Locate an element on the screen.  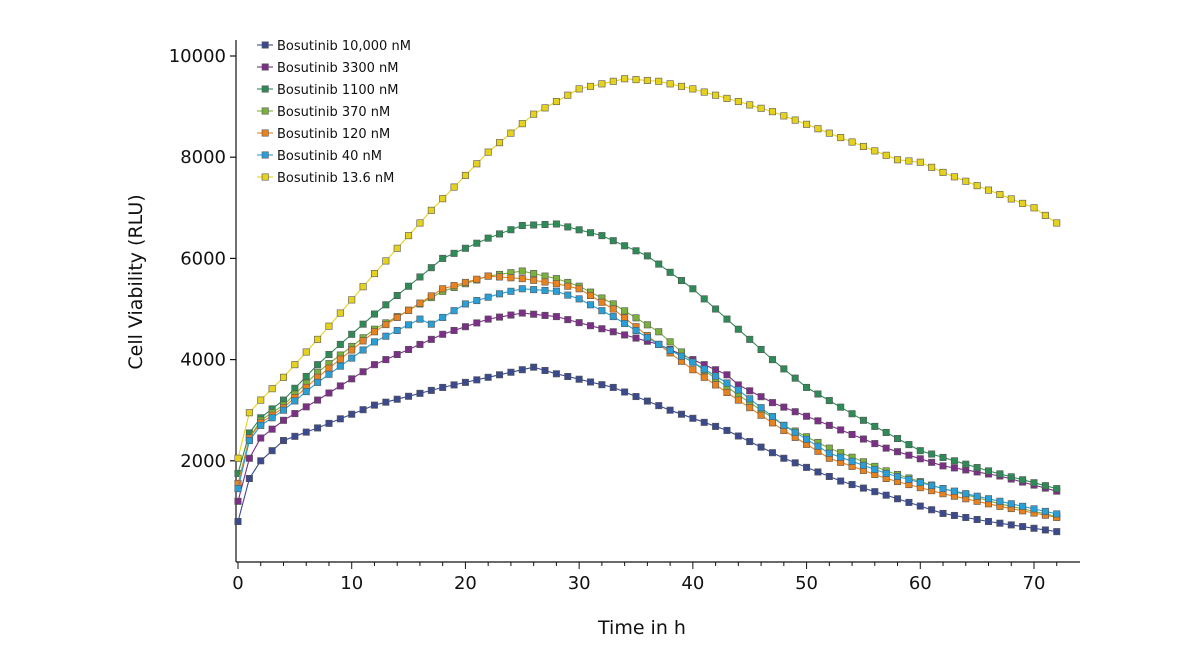
legend-label: Bosutinib 120 nM is located at coordinates (333, 134).